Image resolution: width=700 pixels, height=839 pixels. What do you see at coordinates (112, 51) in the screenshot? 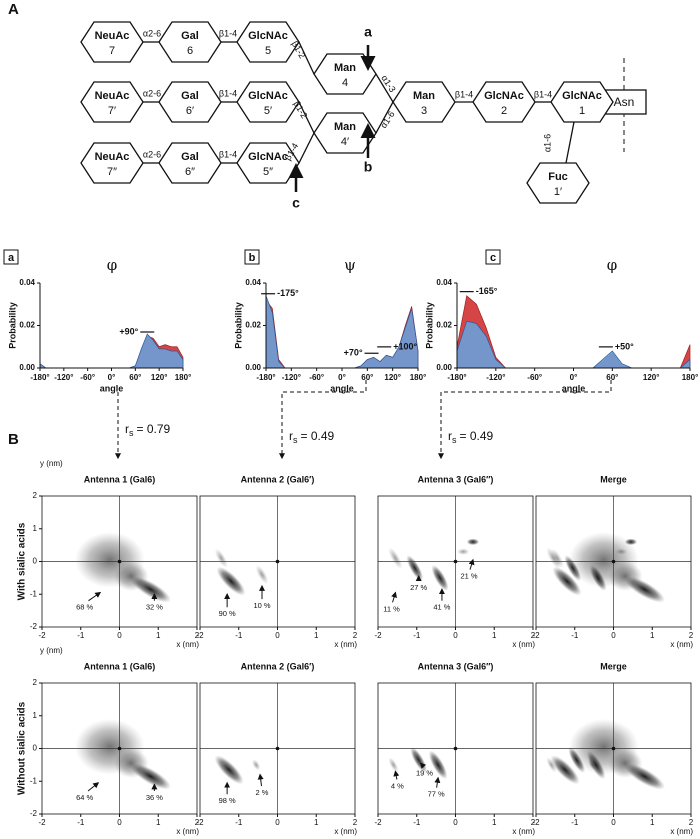
I see `residue-number: 7` at bounding box center [112, 51].